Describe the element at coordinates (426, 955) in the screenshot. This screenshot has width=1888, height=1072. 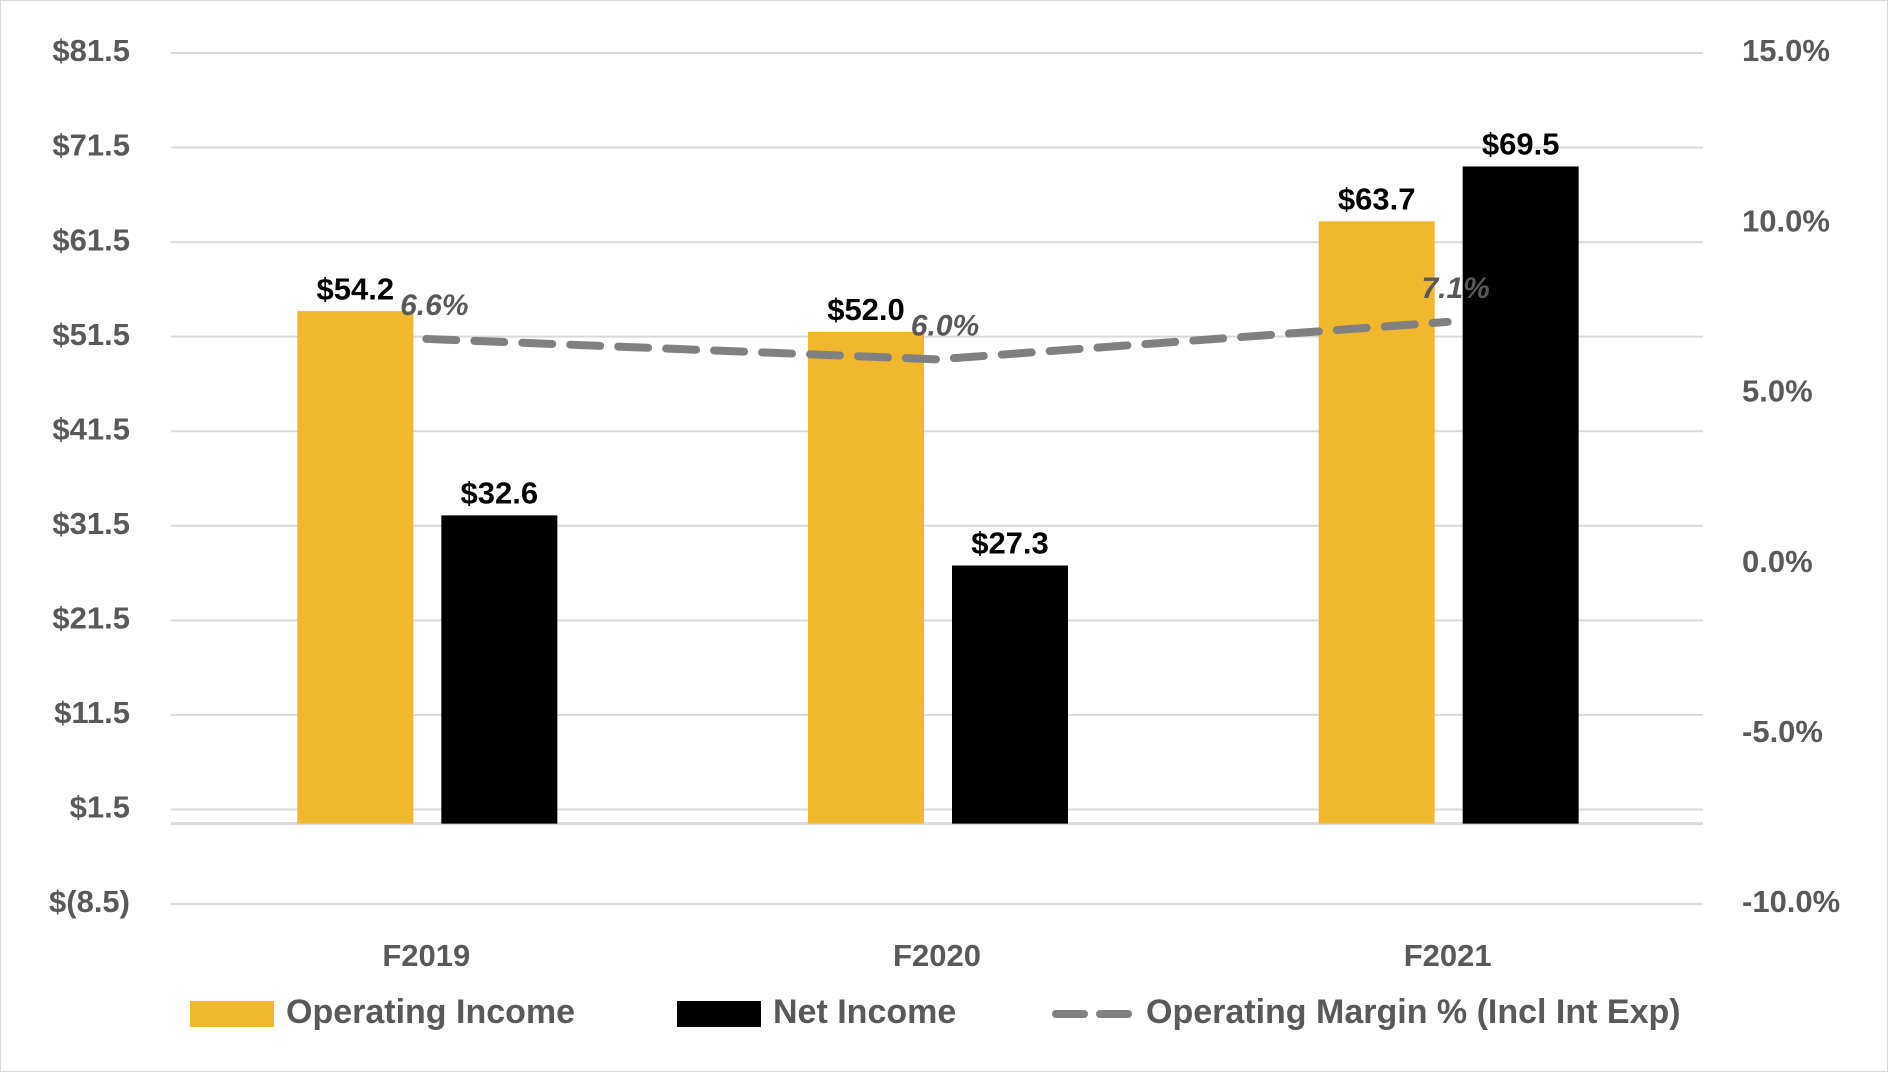
I see `x-tick-label: F2019` at that location.